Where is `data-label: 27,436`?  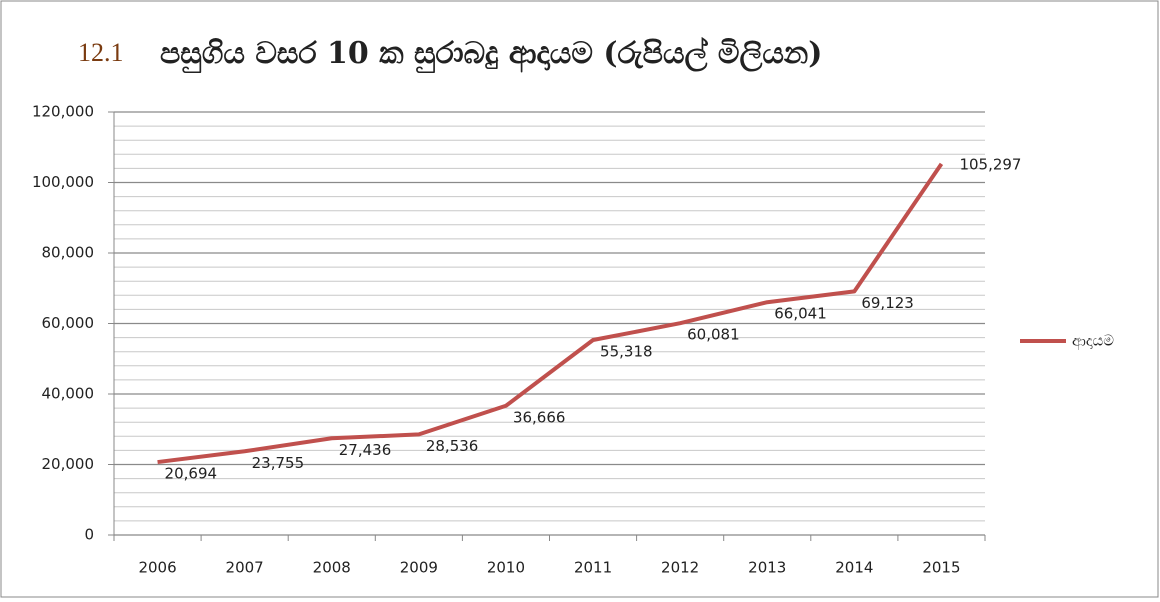 data-label: 27,436 is located at coordinates (365, 450).